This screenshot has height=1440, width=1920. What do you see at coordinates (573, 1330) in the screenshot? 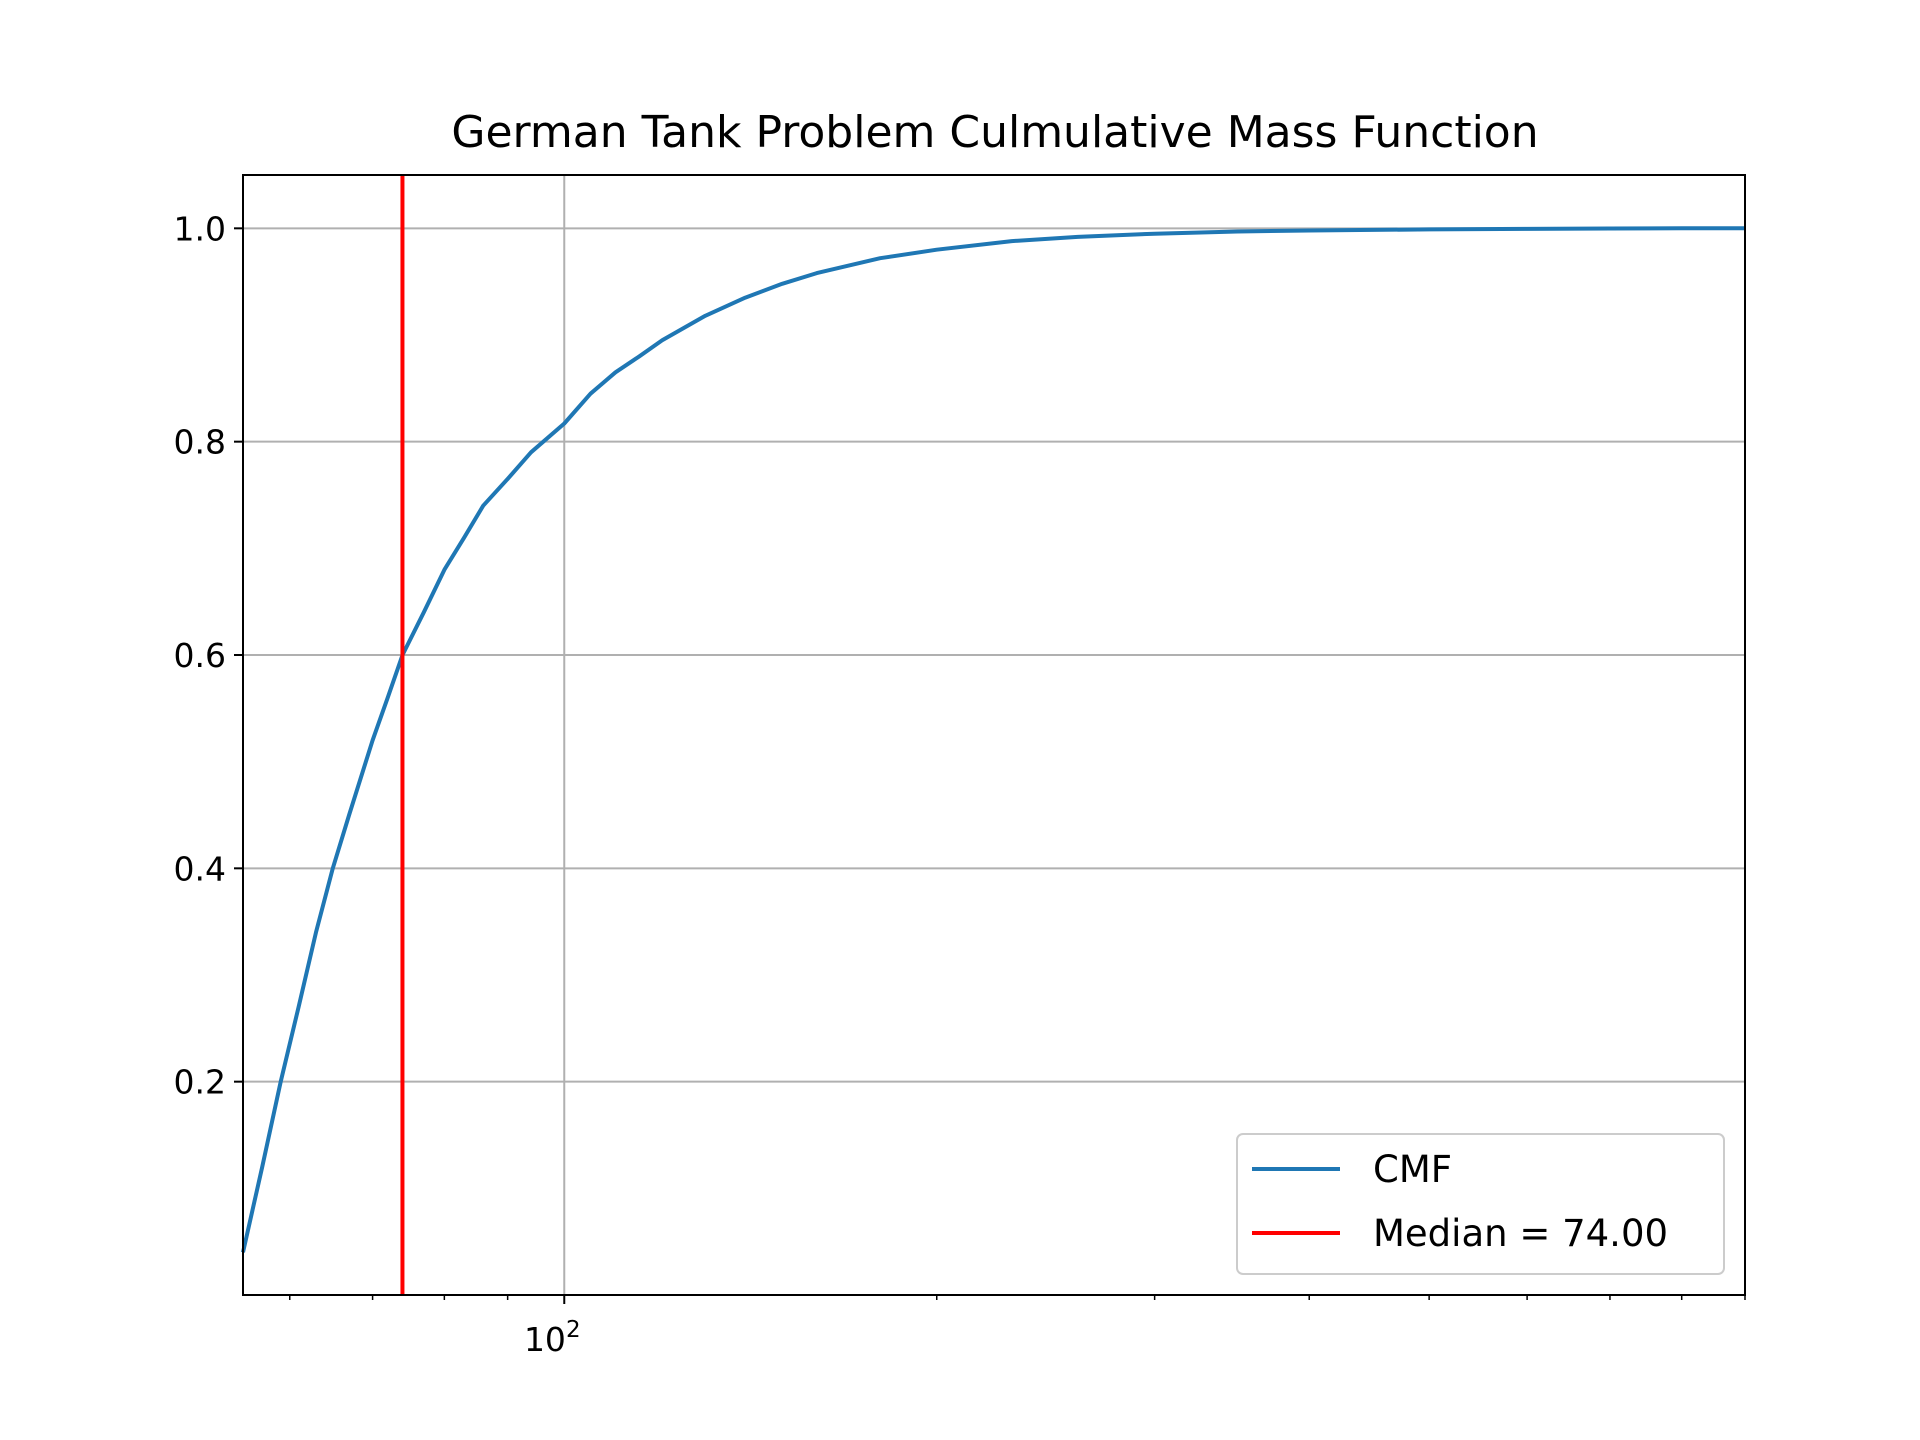
I see `x-tick-label-exponent: 2` at bounding box center [573, 1330].